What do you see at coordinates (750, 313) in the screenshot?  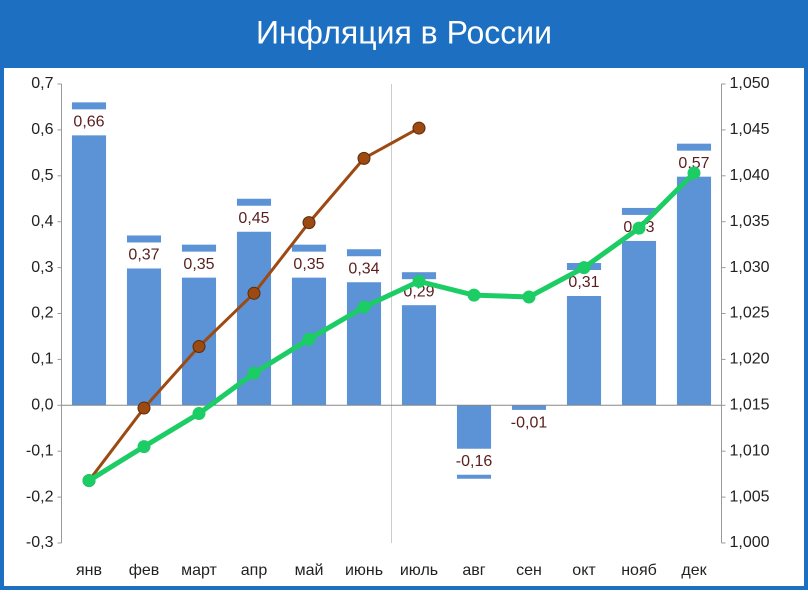 I see `y2-tick-label: 1,025` at bounding box center [750, 313].